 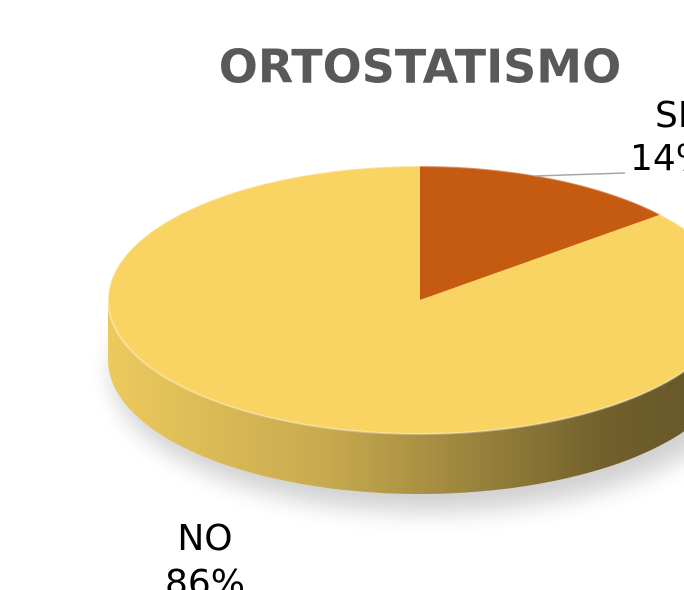 I want to click on slice, so click(x=540, y=233).